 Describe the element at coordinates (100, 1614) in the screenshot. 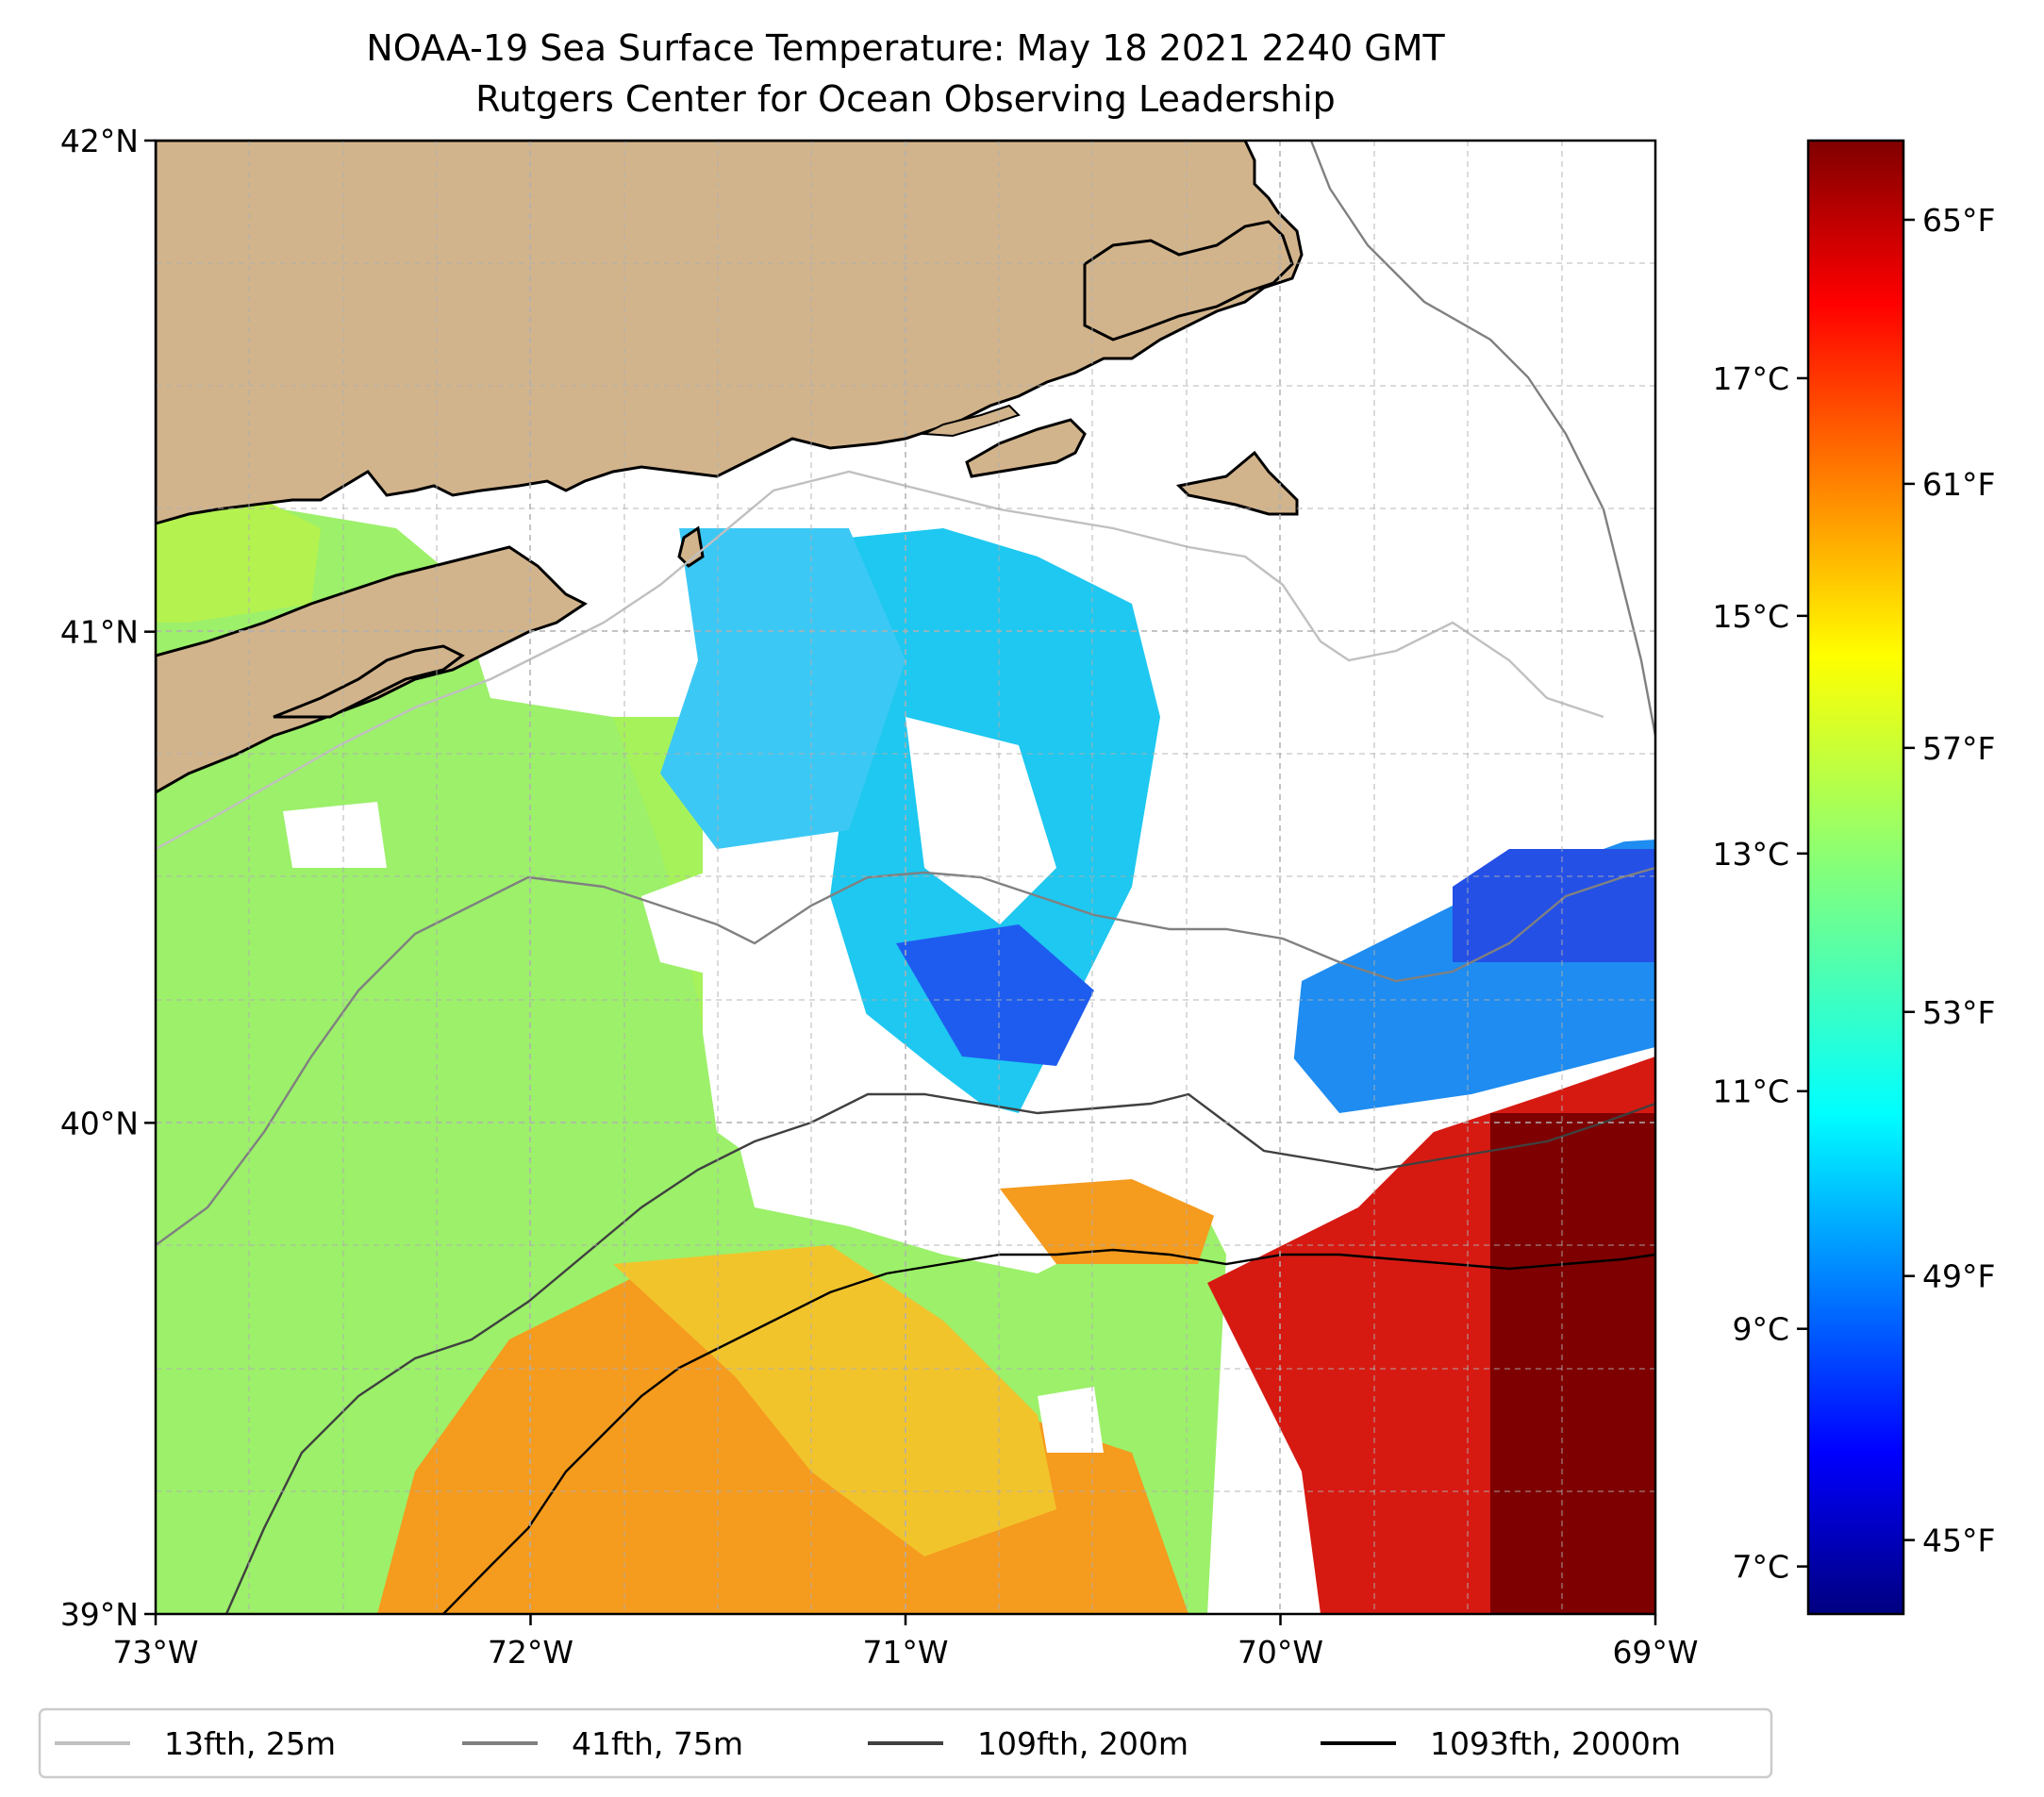

I see `y-tick-label: 39°N` at that location.